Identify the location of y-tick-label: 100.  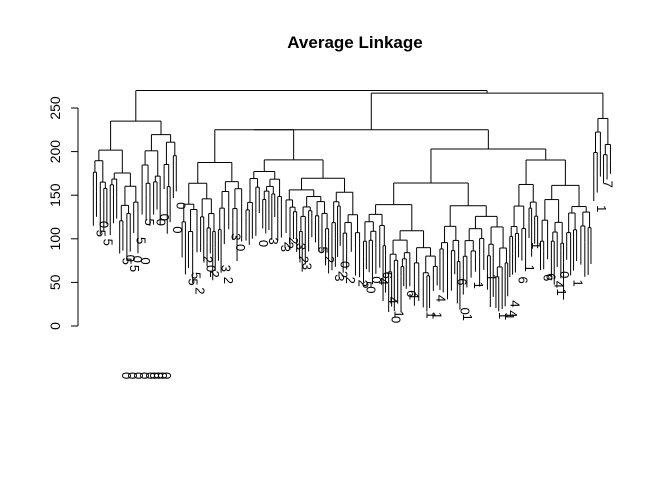
(55, 239).